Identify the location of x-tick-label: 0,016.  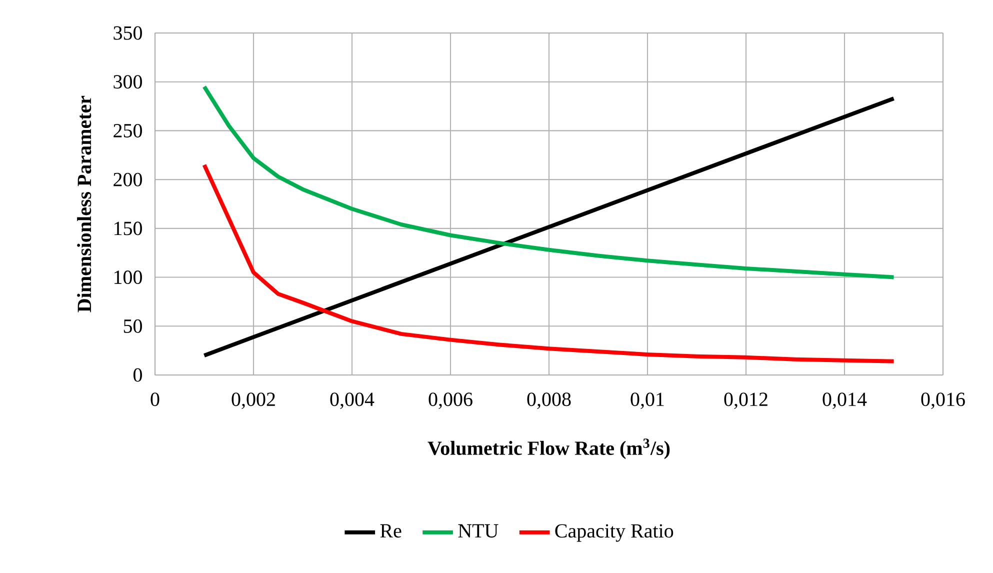
(943, 400).